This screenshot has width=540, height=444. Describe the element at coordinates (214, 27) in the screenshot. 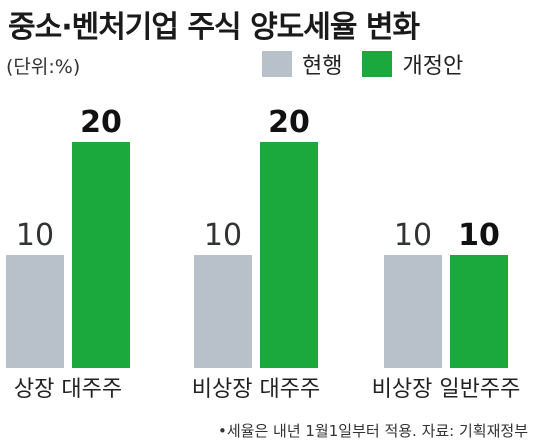

I see `chart-title: 중소·벤처기업 주식 양도세율 변화` at that location.